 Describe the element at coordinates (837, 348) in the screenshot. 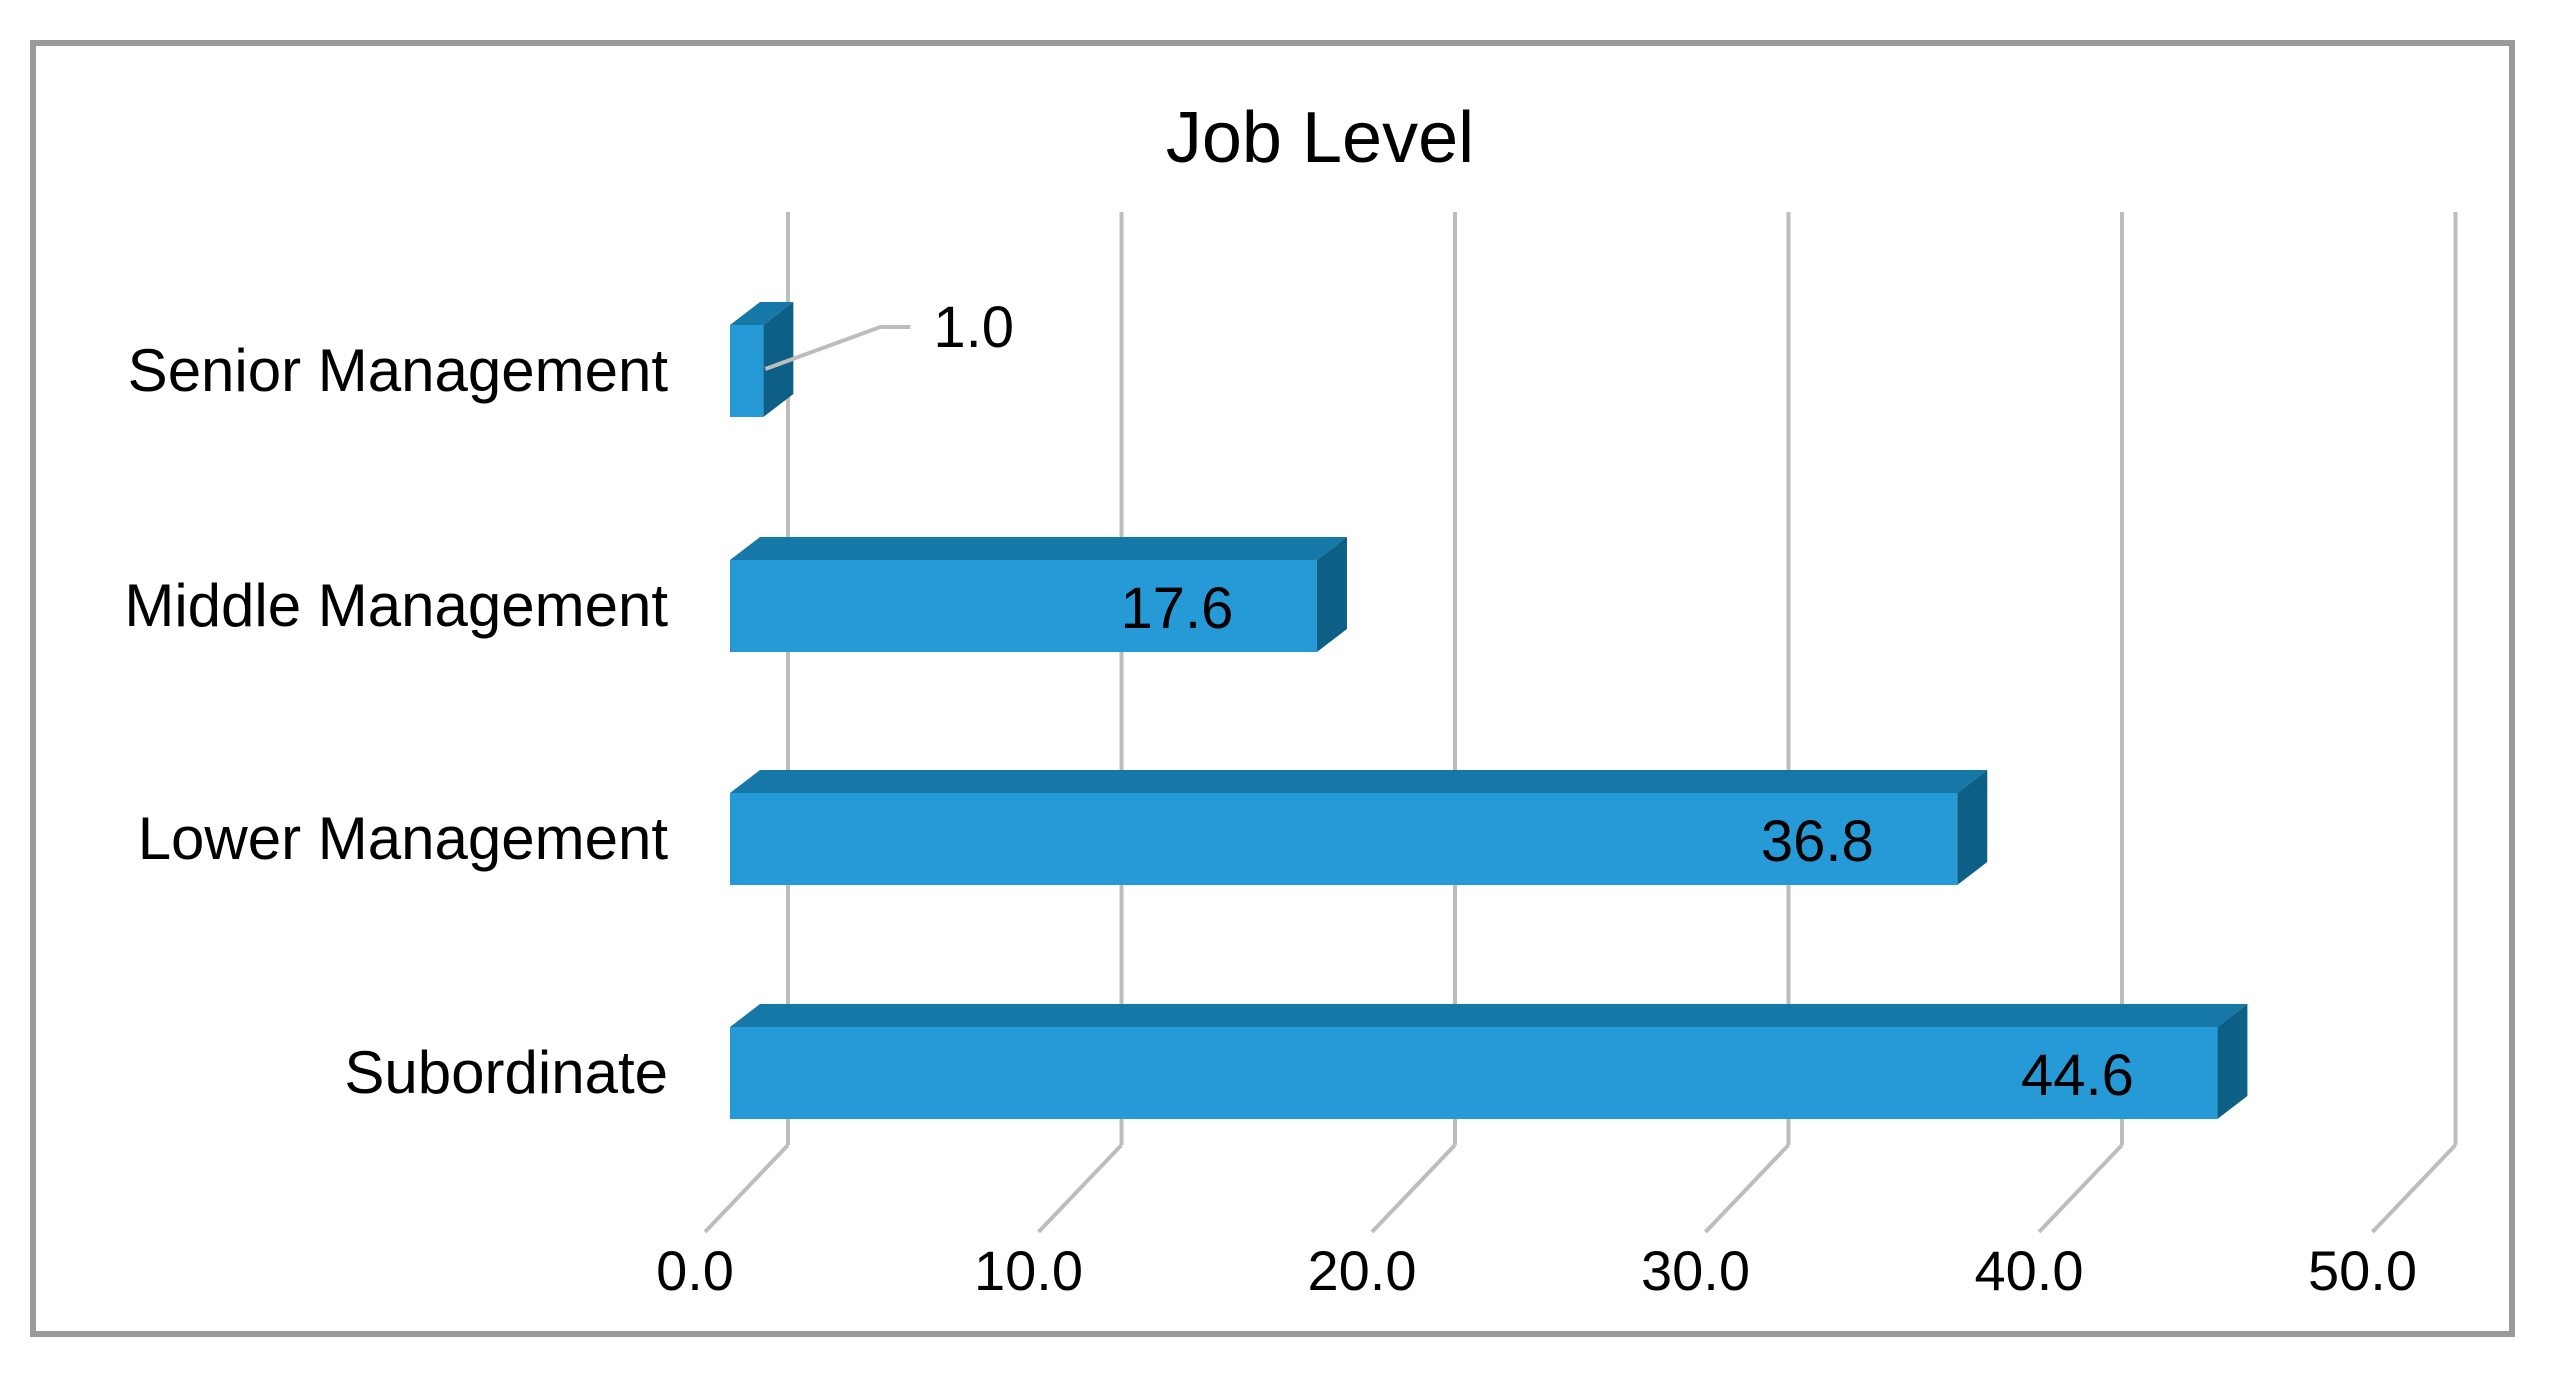

I see `data-label-leader` at that location.